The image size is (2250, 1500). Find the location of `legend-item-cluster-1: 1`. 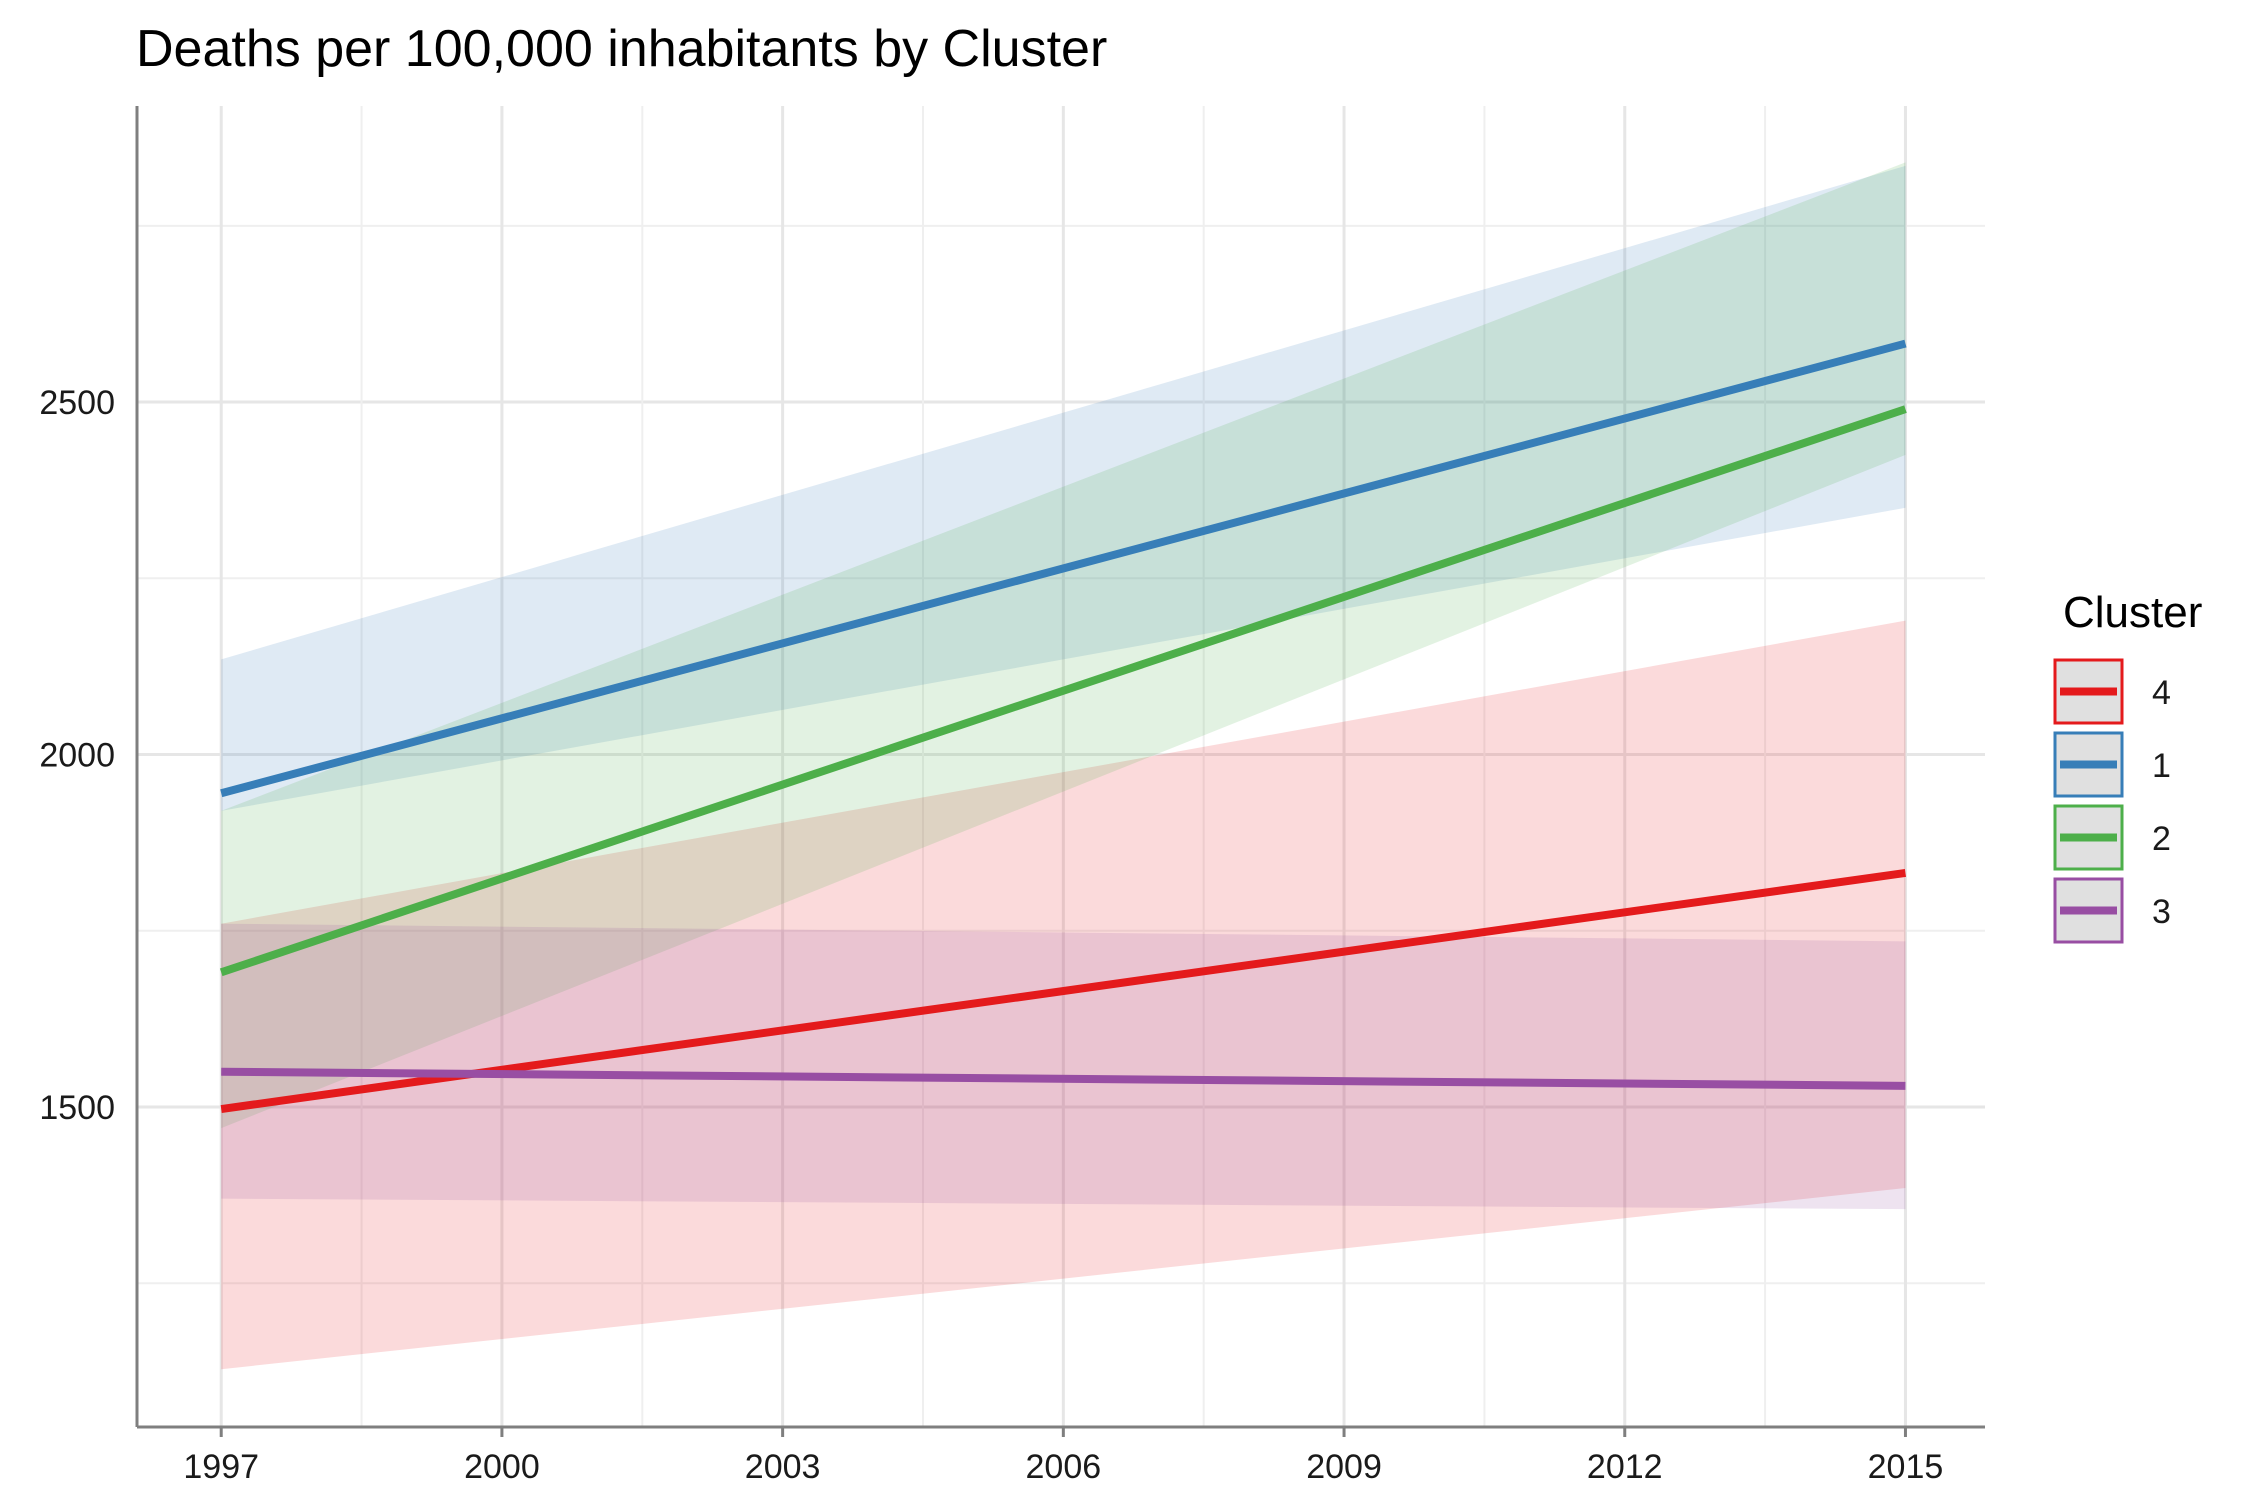

legend-item-cluster-1: 1 is located at coordinates (2112, 764).